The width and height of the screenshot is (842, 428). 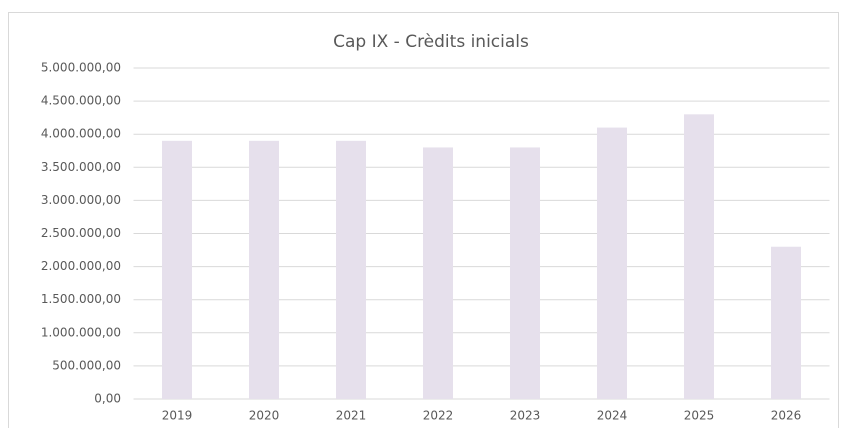 What do you see at coordinates (81, 167) in the screenshot?
I see `y-tick-label: 3.500.000,00` at bounding box center [81, 167].